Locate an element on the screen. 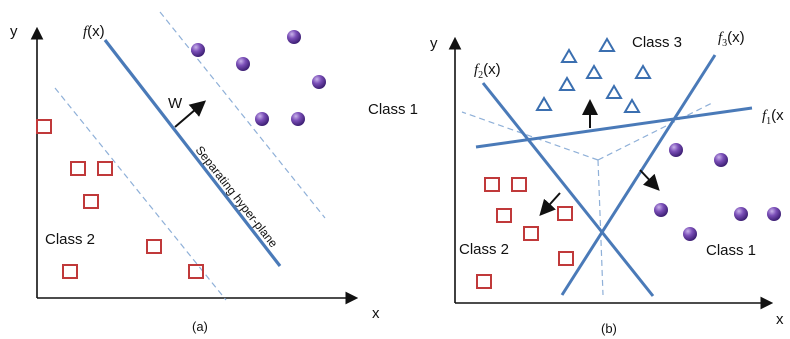 The width and height of the screenshot is (790, 339). class1-points-b is located at coordinates (717, 192).